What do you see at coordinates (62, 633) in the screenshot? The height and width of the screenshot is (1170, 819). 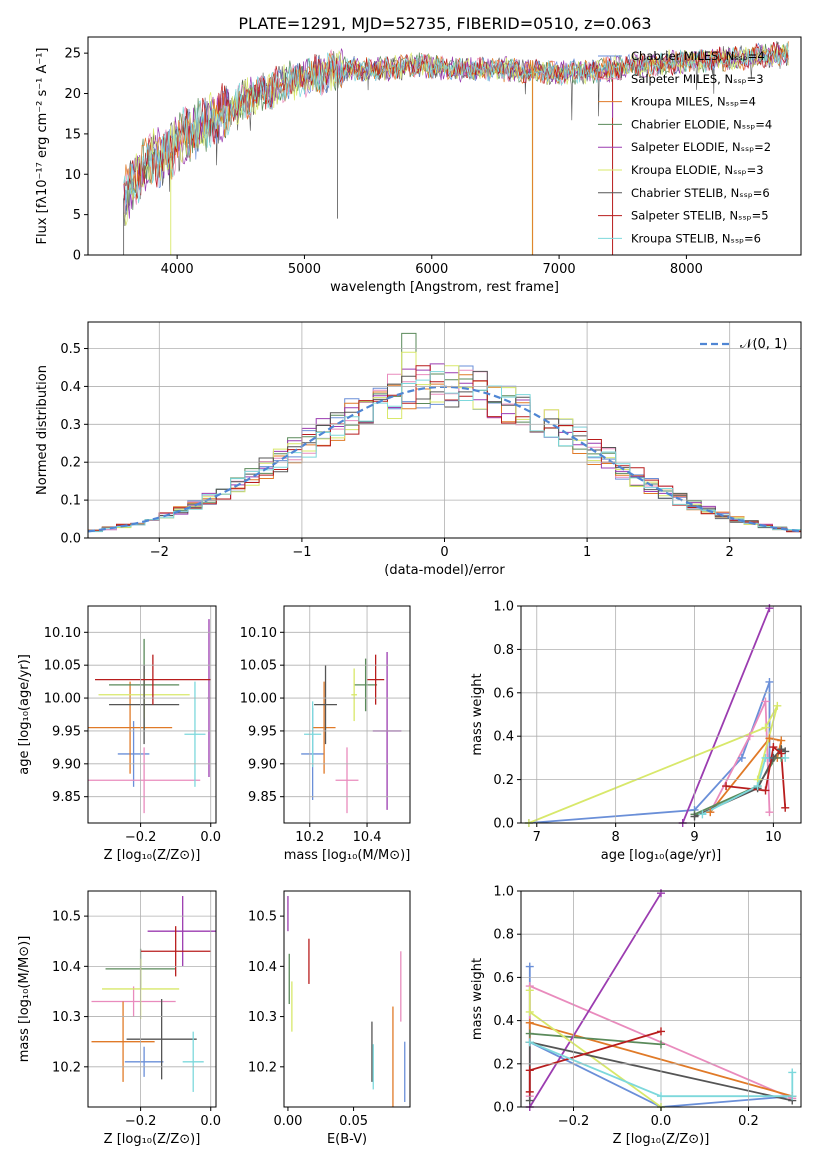 I see `y-tick-label: 10.10` at bounding box center [62, 633].